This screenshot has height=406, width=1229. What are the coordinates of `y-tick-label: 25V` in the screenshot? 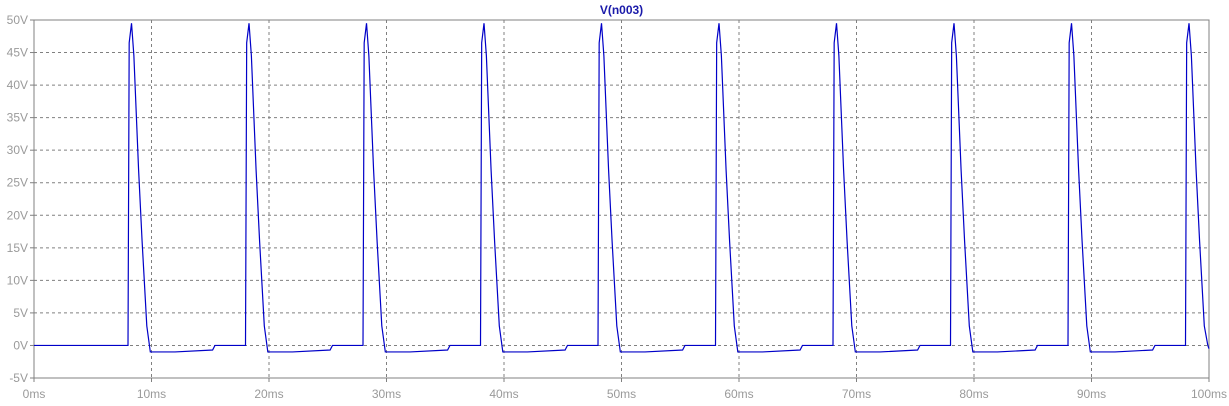 It's located at (17, 183).